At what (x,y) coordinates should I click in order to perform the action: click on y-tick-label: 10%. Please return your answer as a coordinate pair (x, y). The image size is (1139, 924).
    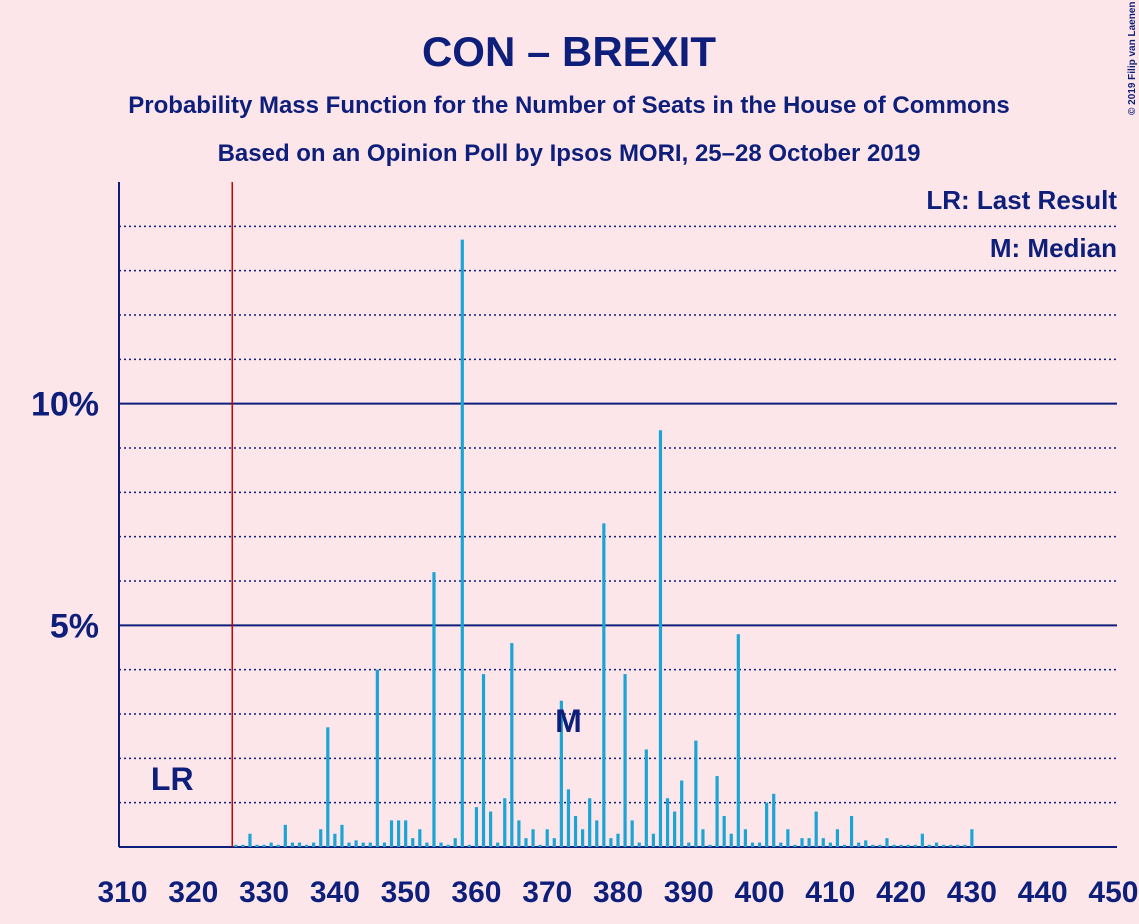
    Looking at the image, I should click on (65, 405).